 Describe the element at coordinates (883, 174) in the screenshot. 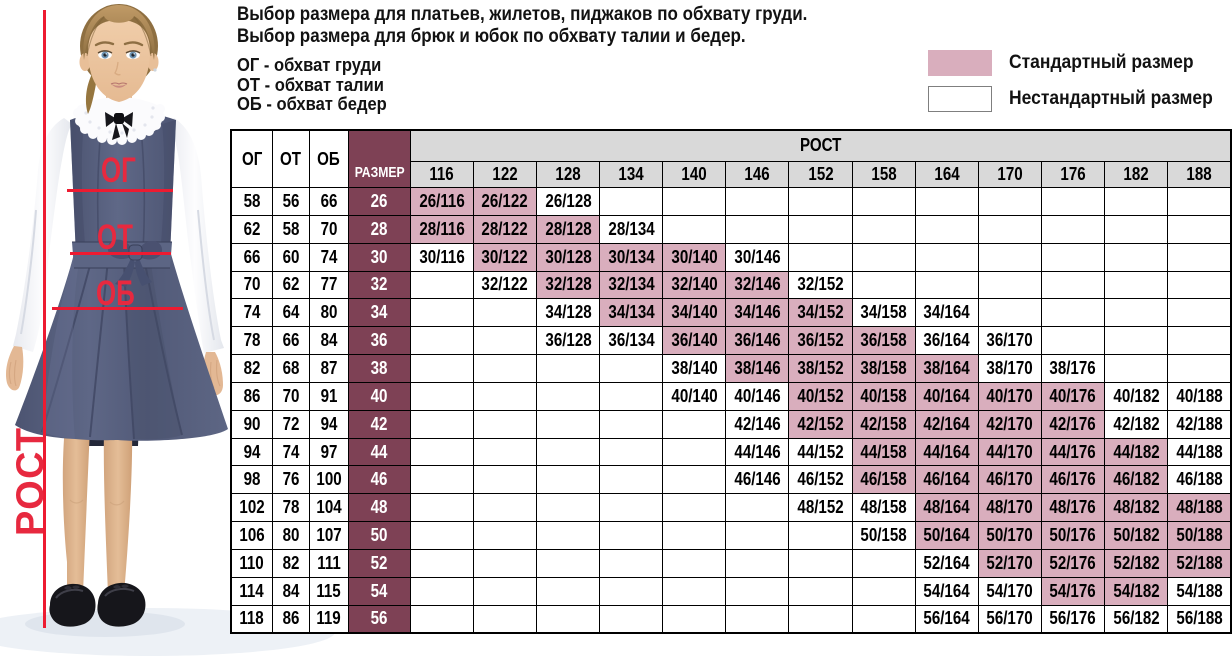

I see `height-header-158: 158` at that location.